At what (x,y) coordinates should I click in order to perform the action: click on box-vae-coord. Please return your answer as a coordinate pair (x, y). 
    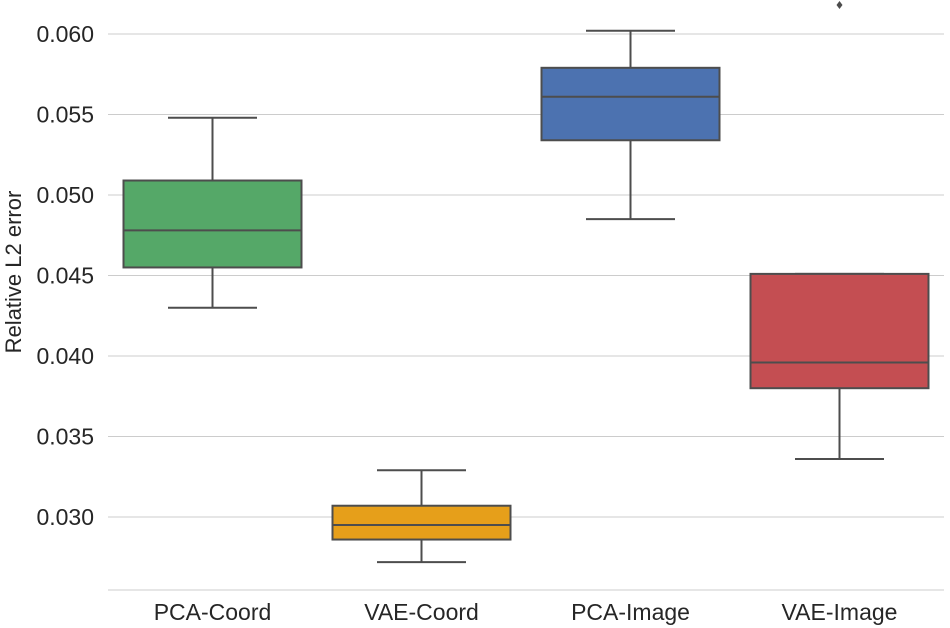
    Looking at the image, I should click on (421, 516).